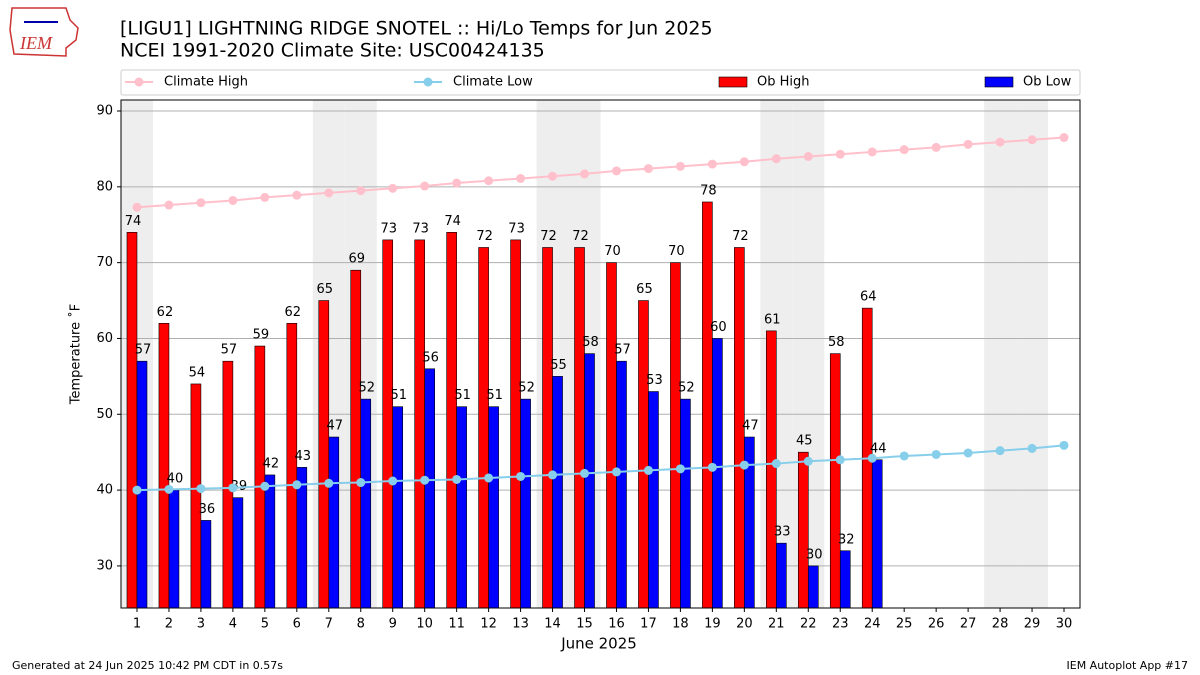 Image resolution: width=1200 pixels, height=675 pixels. What do you see at coordinates (261, 335) in the screenshot?
I see `bar-label: 59` at bounding box center [261, 335].